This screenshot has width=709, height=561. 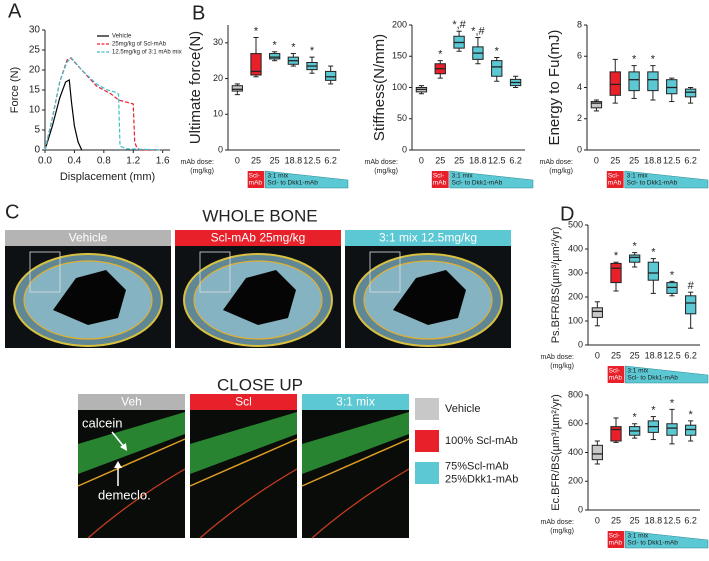 I want to click on significance: #, so click(x=691, y=286).